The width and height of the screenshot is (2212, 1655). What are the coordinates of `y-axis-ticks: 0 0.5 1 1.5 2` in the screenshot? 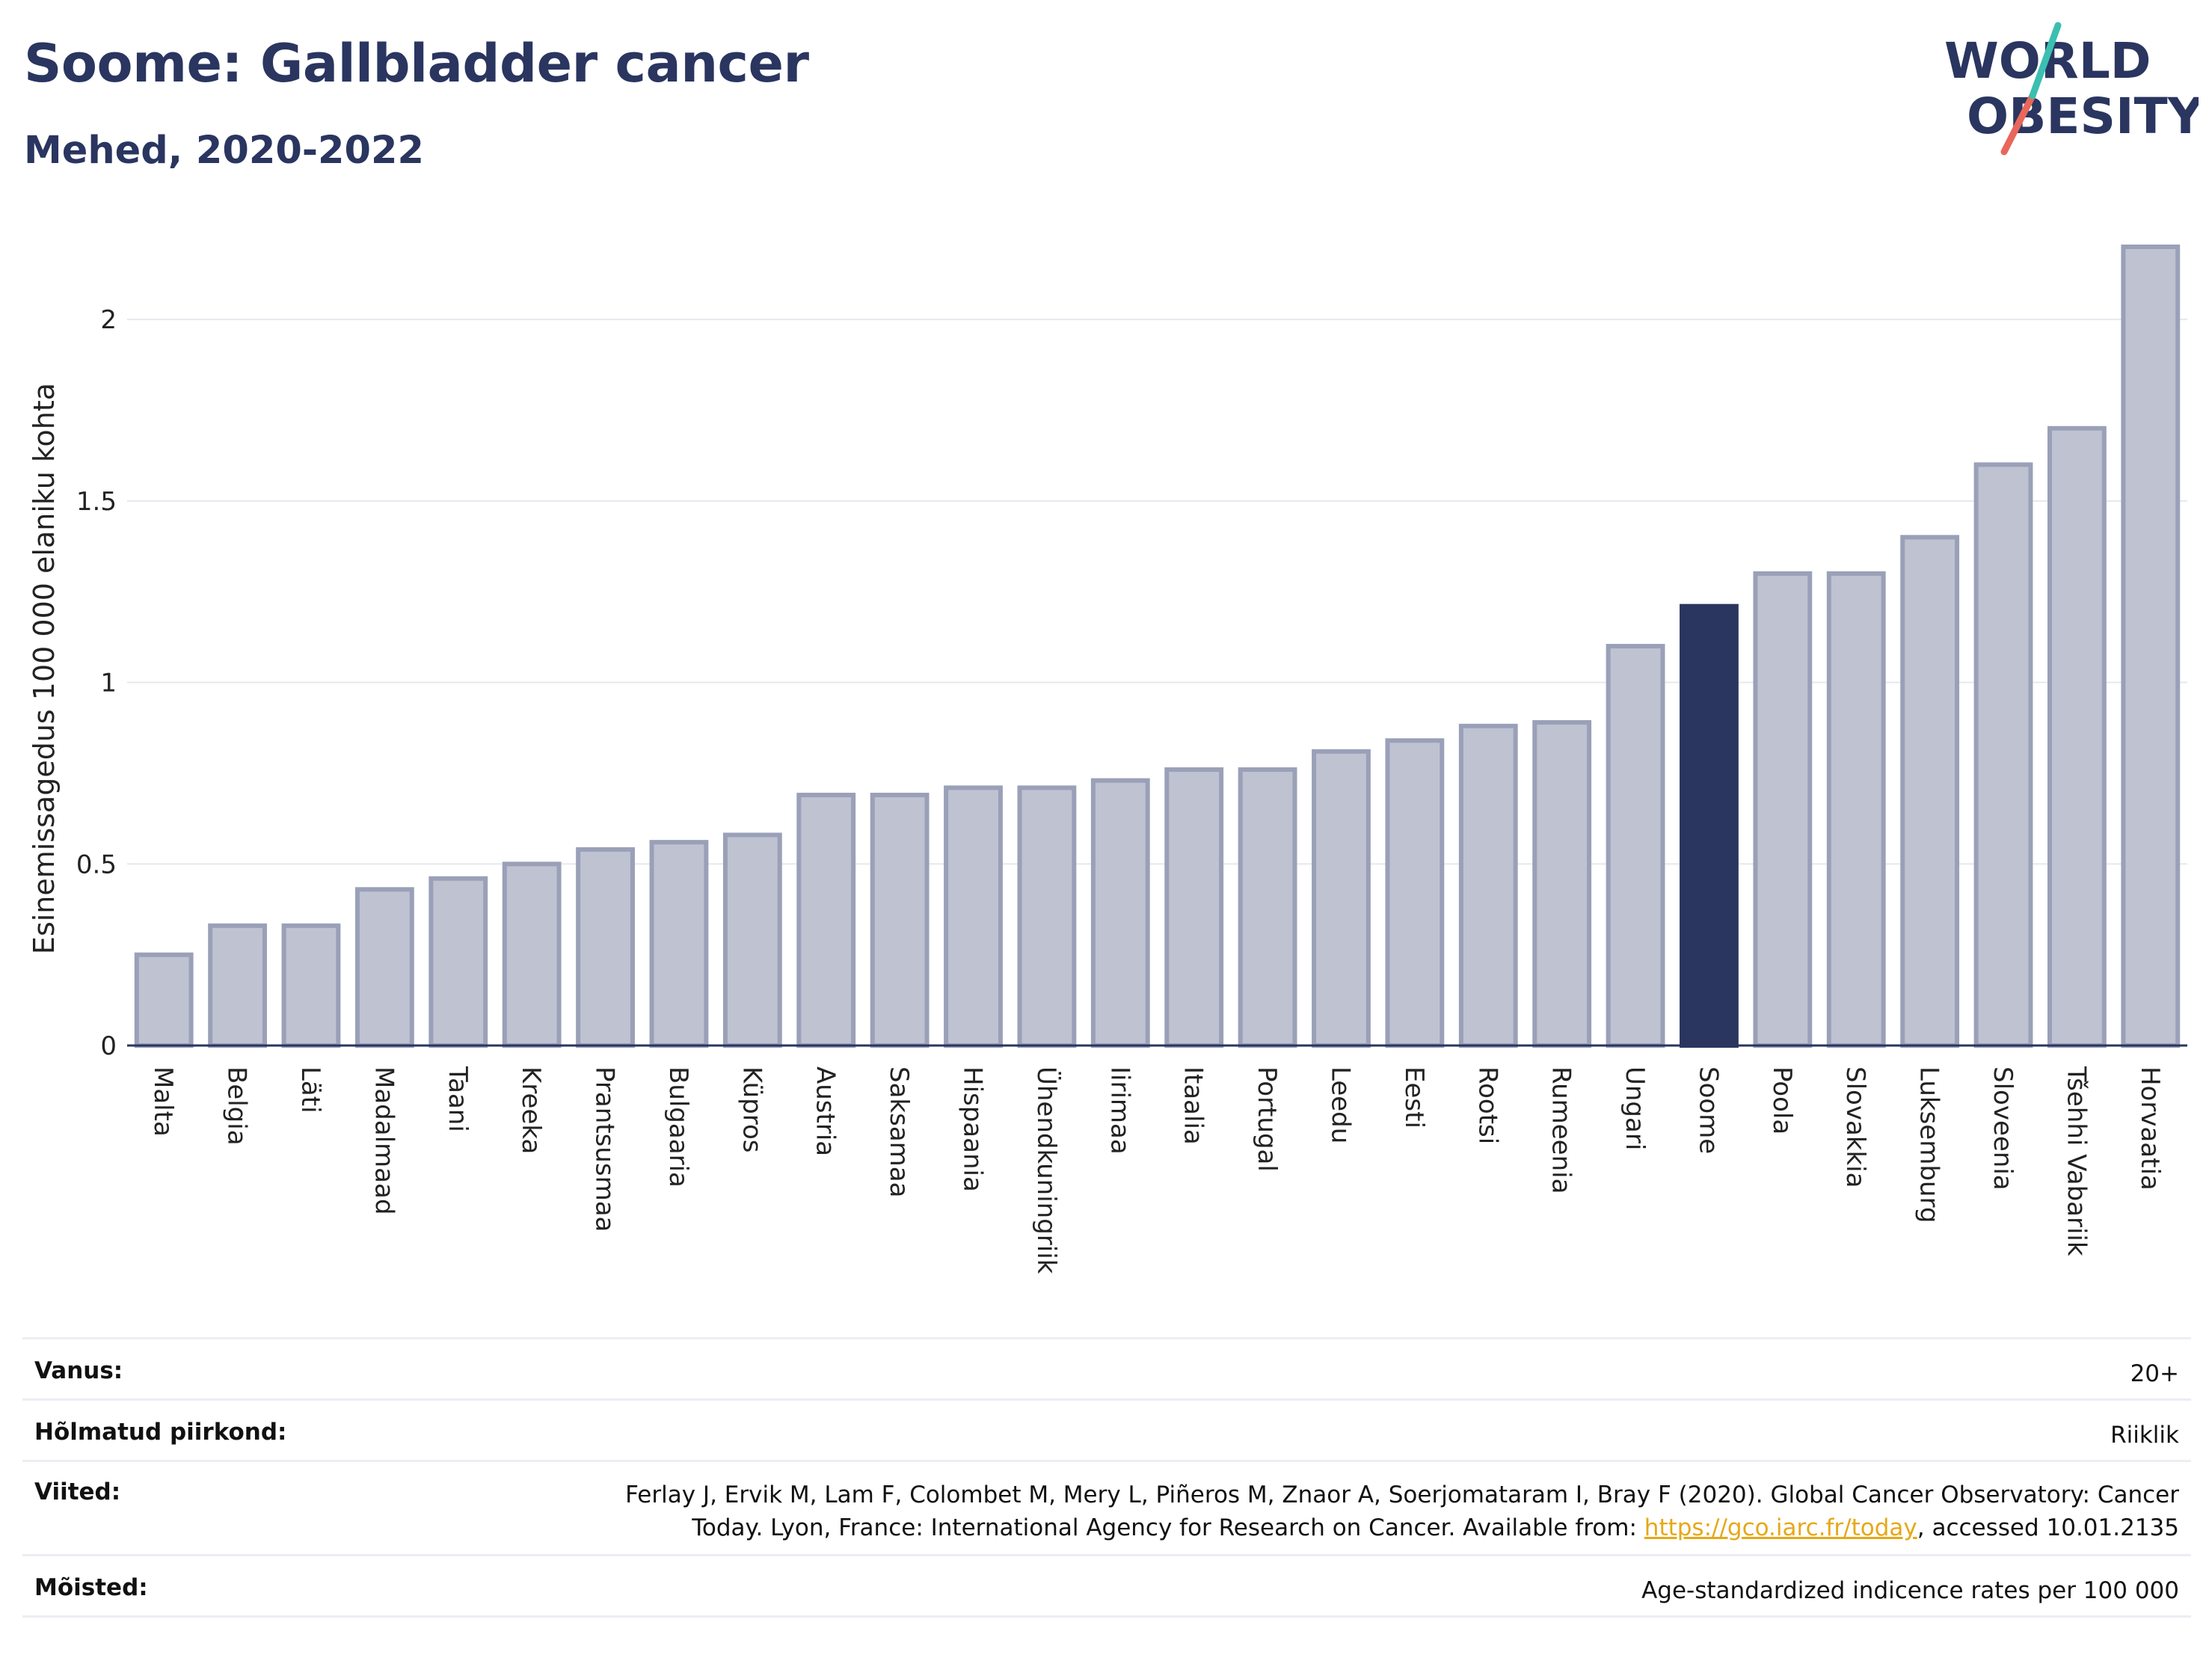 It's located at (96, 683).